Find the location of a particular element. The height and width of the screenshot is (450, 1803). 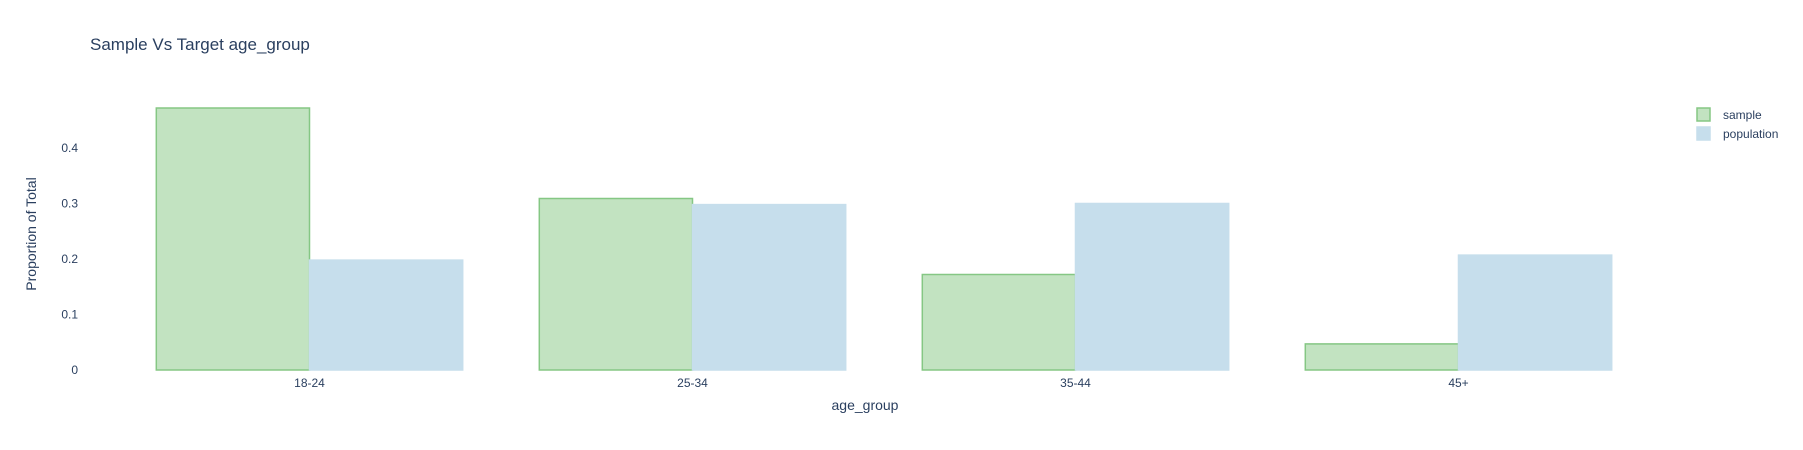

y-tick-label: 0.1 is located at coordinates (69, 315).